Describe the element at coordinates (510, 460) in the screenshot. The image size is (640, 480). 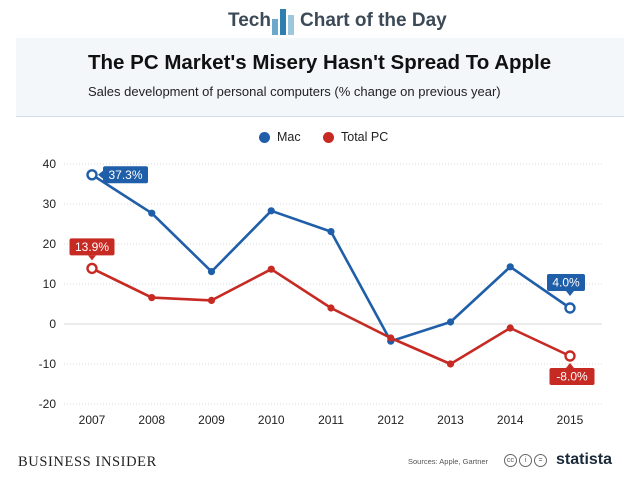
I see `cc-icon: cc` at that location.